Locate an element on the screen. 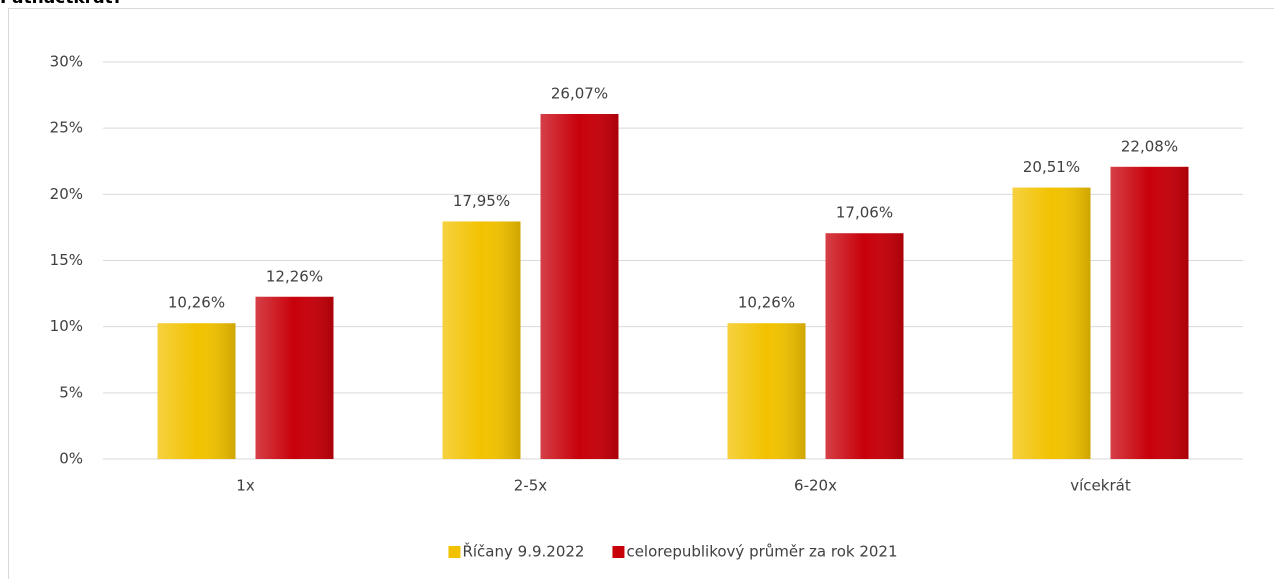 This screenshot has height=579, width=1274. chart-title: Patnáctkrát? is located at coordinates (61, 4).